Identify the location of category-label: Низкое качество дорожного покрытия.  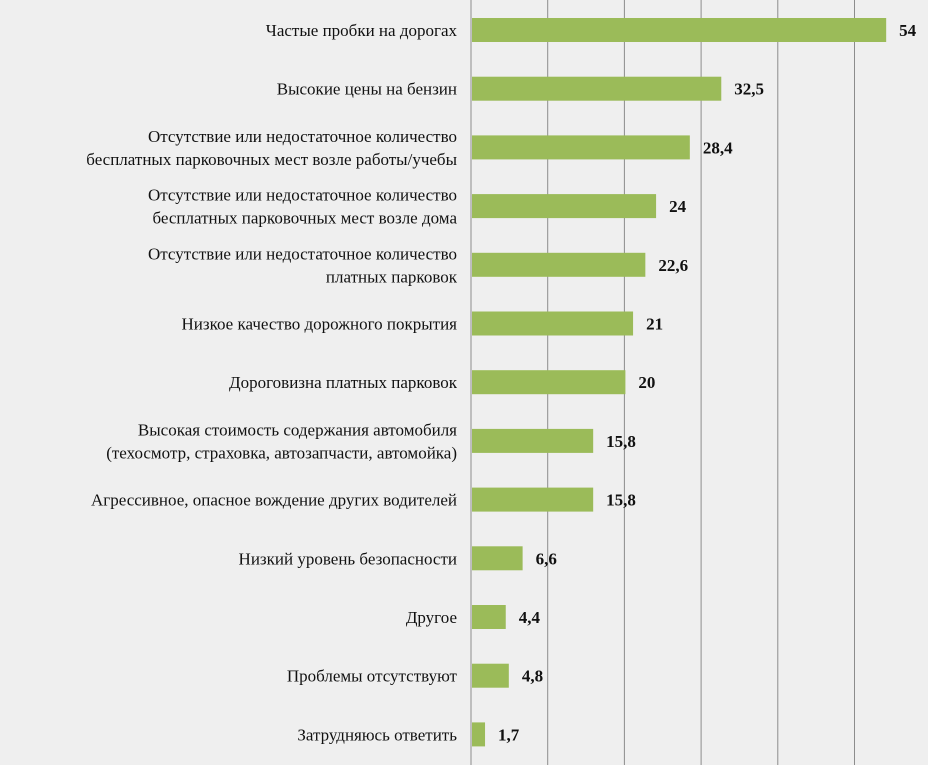
(319, 324).